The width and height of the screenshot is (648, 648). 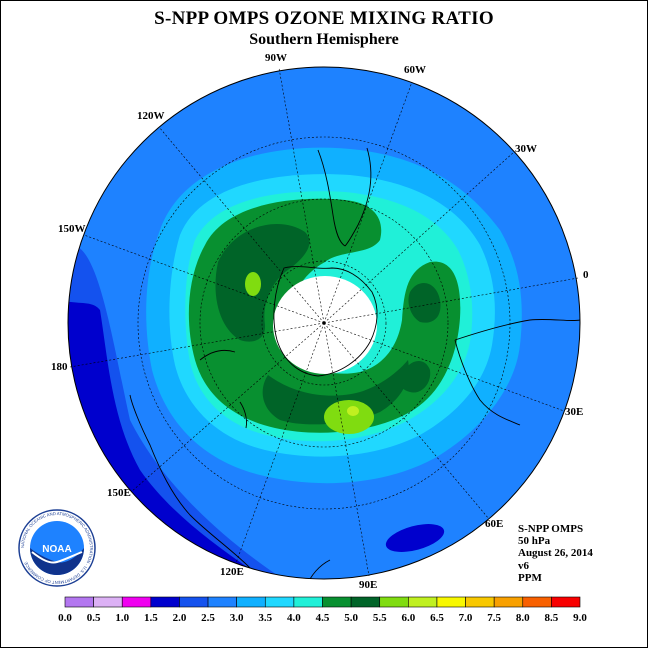 What do you see at coordinates (351, 618) in the screenshot?
I see `colorbar-tick-label: 5.0` at bounding box center [351, 618].